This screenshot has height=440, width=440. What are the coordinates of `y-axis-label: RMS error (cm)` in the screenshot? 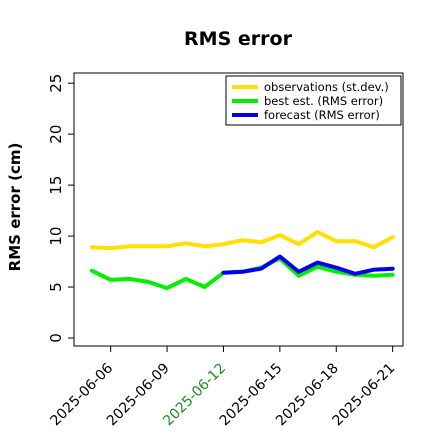 It's located at (15, 207).